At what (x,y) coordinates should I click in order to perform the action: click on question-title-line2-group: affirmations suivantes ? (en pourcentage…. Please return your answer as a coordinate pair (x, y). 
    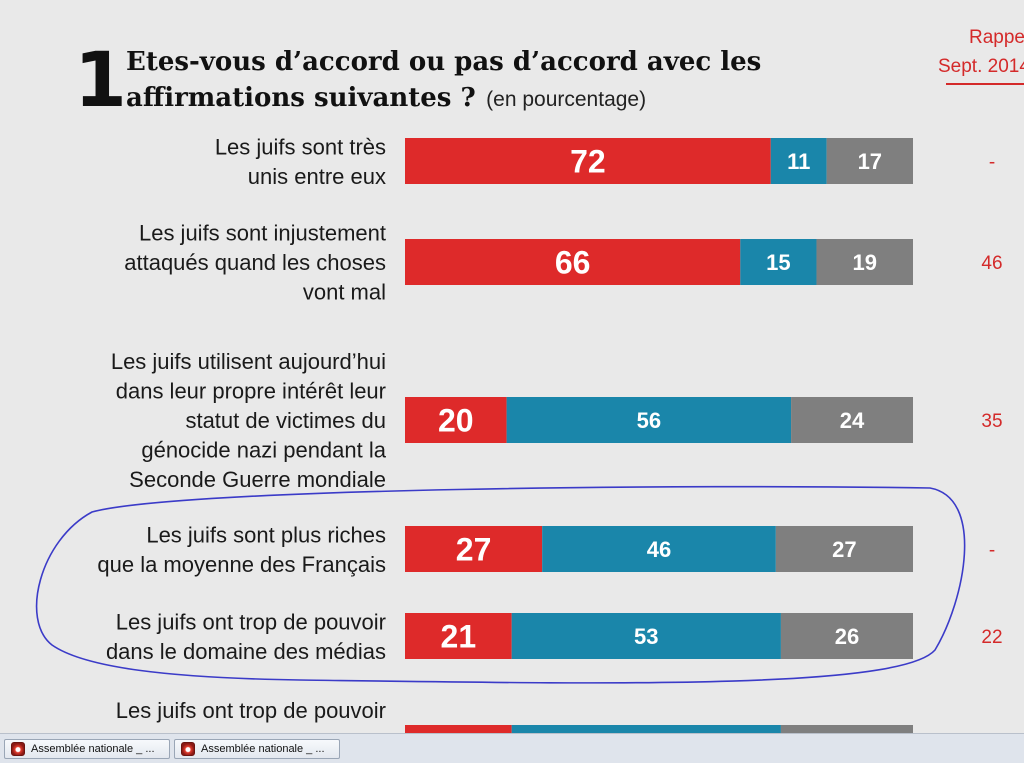
    Looking at the image, I should click on (386, 98).